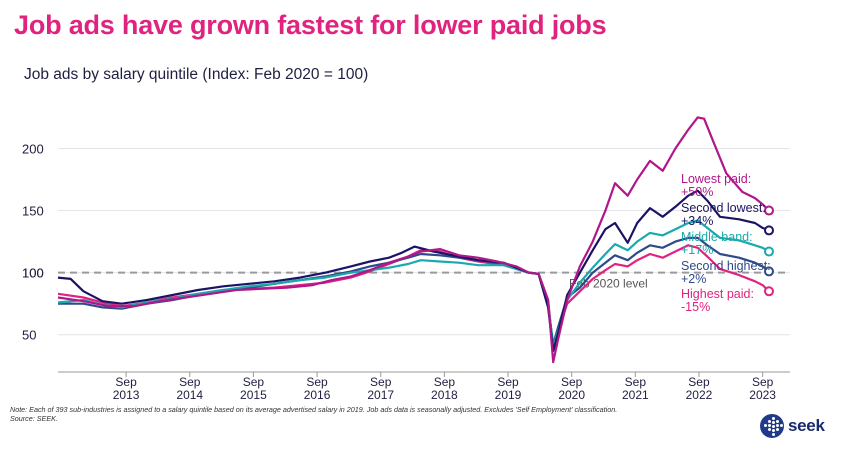  I want to click on x-tick-year: 2013, so click(126, 395).